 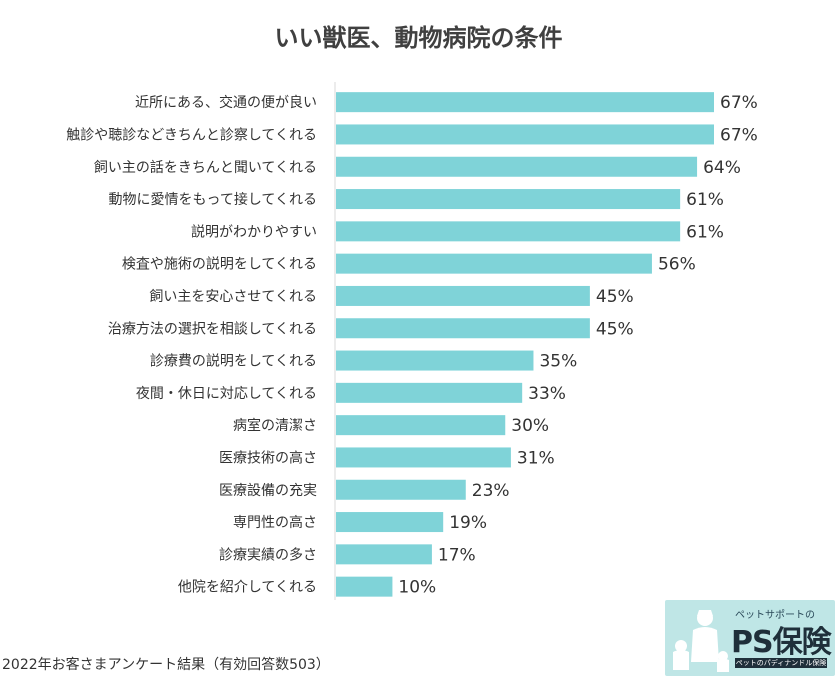 What do you see at coordinates (418, 38) in the screenshot?
I see `chart-title: いい獣医、動物病院の条件` at bounding box center [418, 38].